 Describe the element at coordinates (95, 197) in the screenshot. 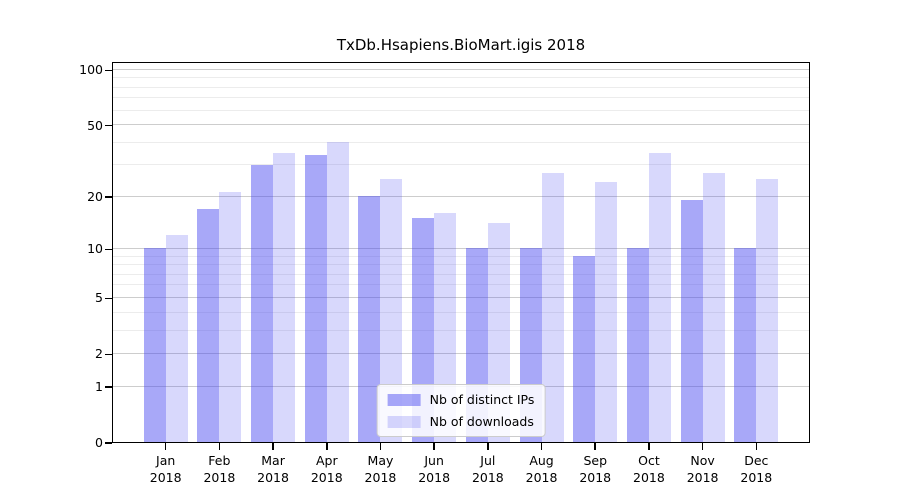

I see `y-tick-label: 20` at that location.